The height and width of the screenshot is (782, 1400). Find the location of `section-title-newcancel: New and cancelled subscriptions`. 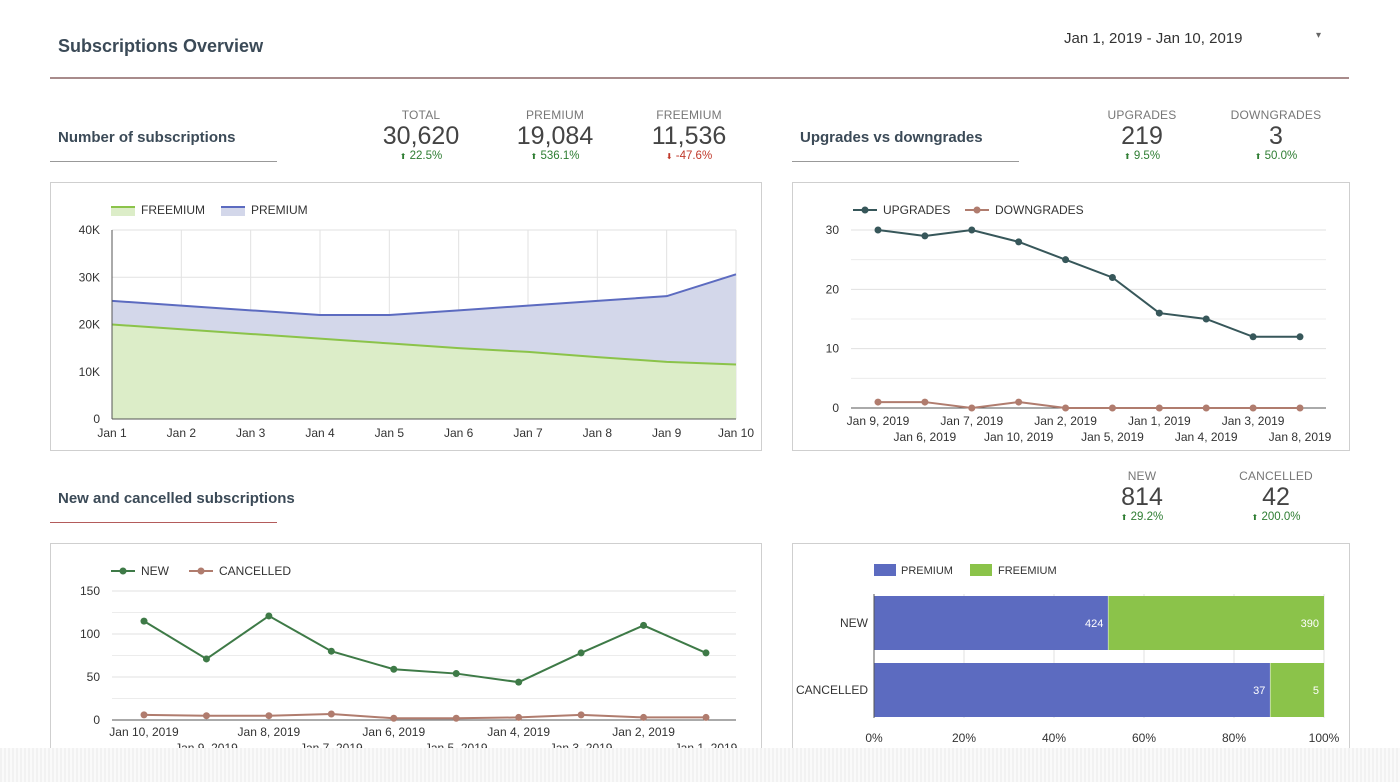

section-title-newcancel: New and cancelled subscriptions is located at coordinates (176, 498).